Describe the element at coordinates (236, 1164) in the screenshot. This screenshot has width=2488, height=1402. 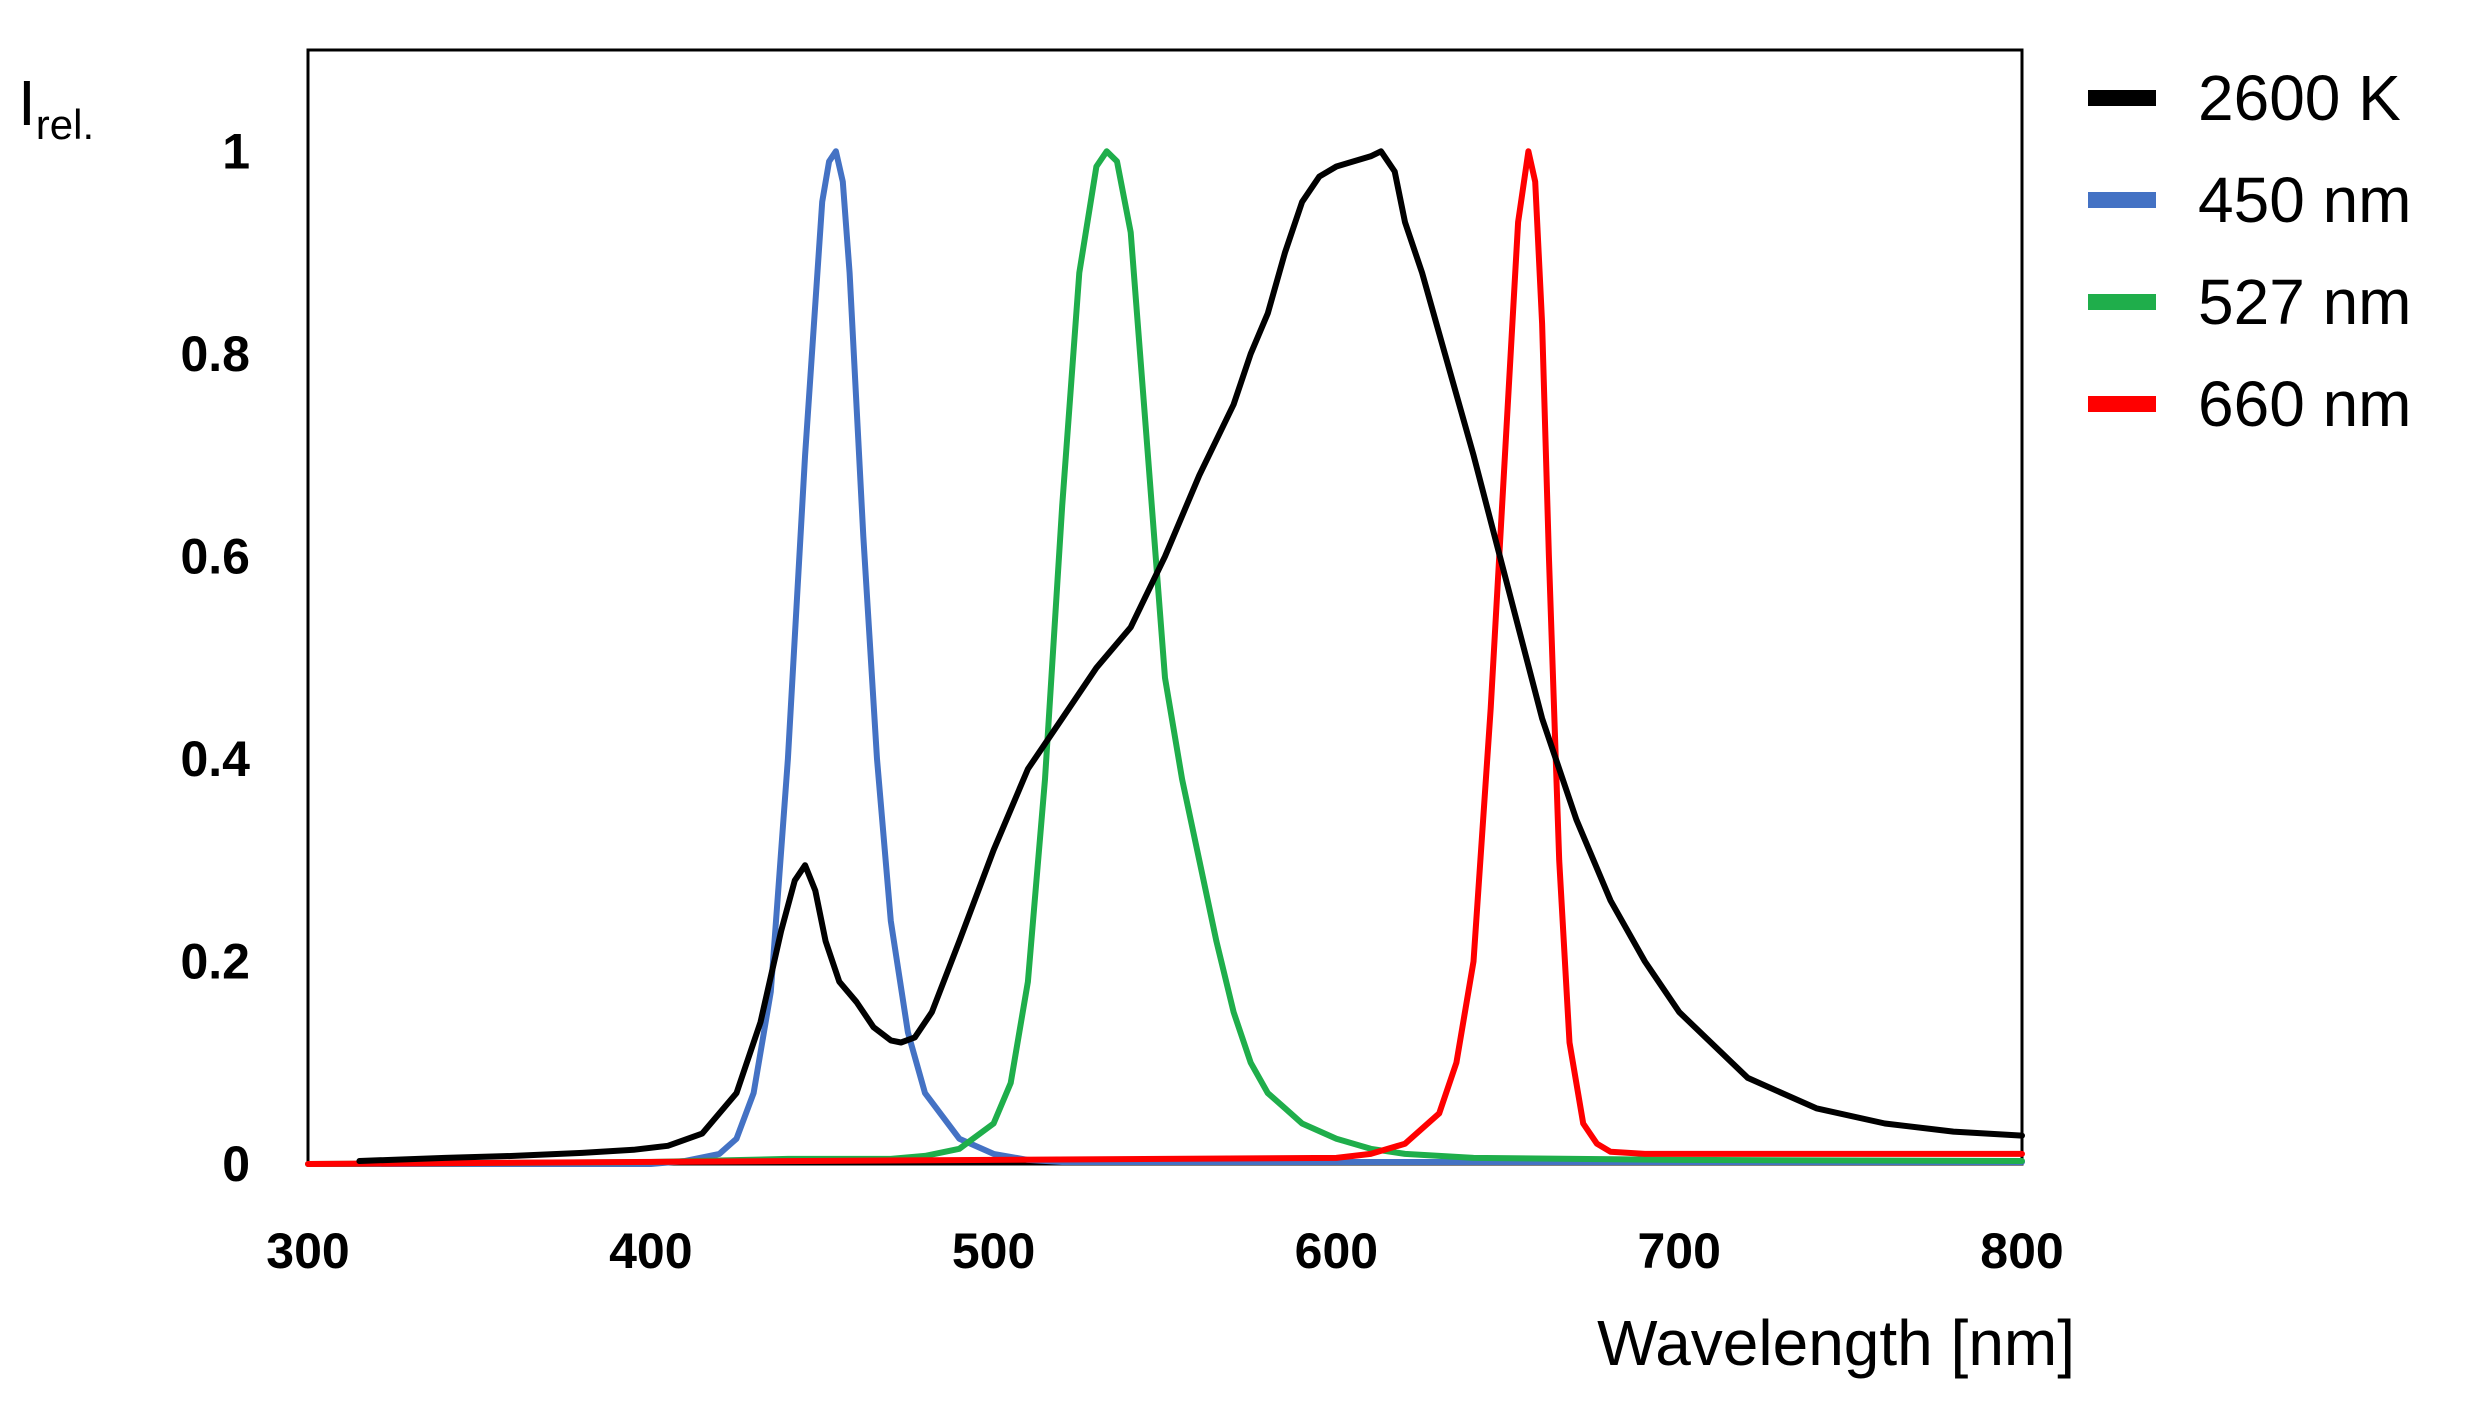
I see `y-tick-label: 0` at that location.